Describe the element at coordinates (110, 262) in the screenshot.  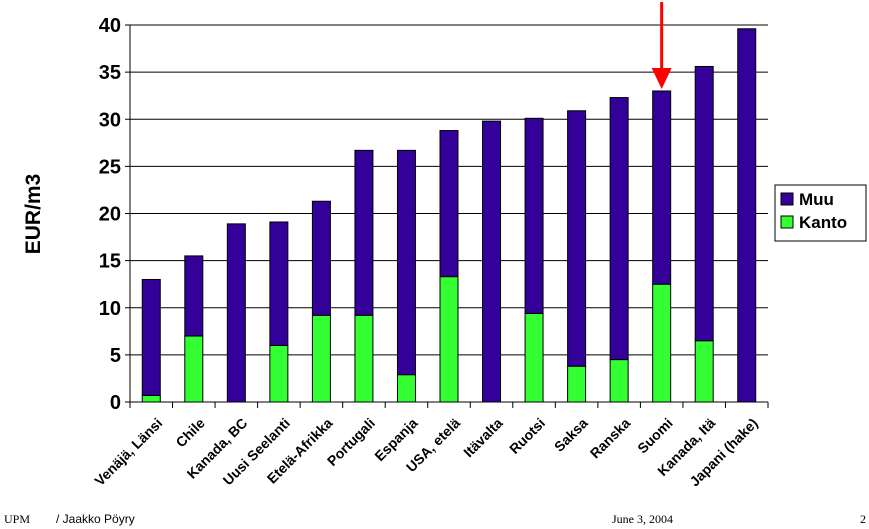
I see `y-tick-label: 15` at that location.